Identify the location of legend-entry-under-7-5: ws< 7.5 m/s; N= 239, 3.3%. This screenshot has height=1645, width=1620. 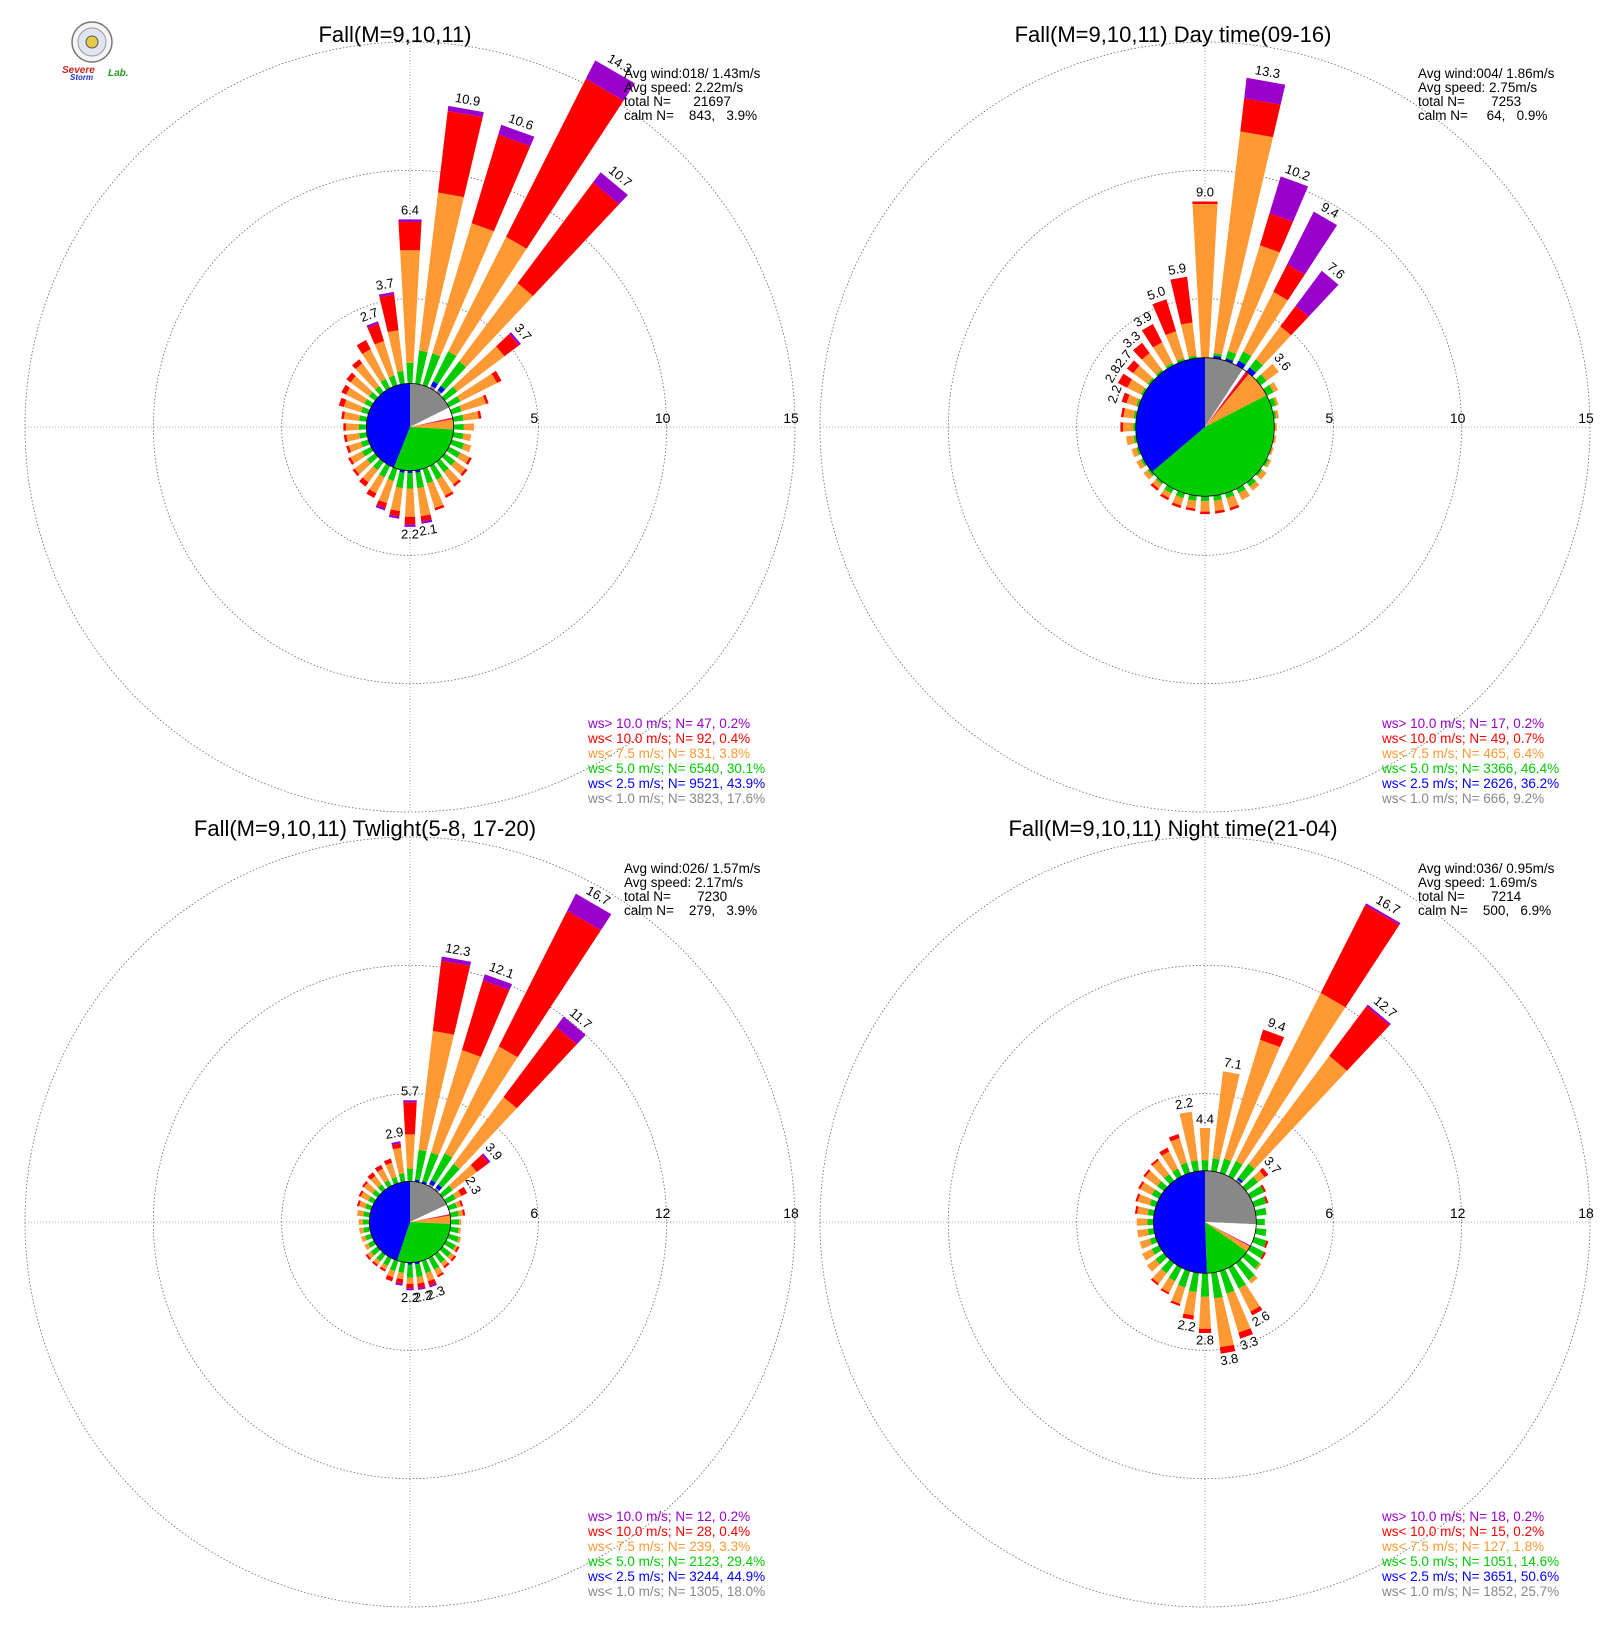
(668, 1546).